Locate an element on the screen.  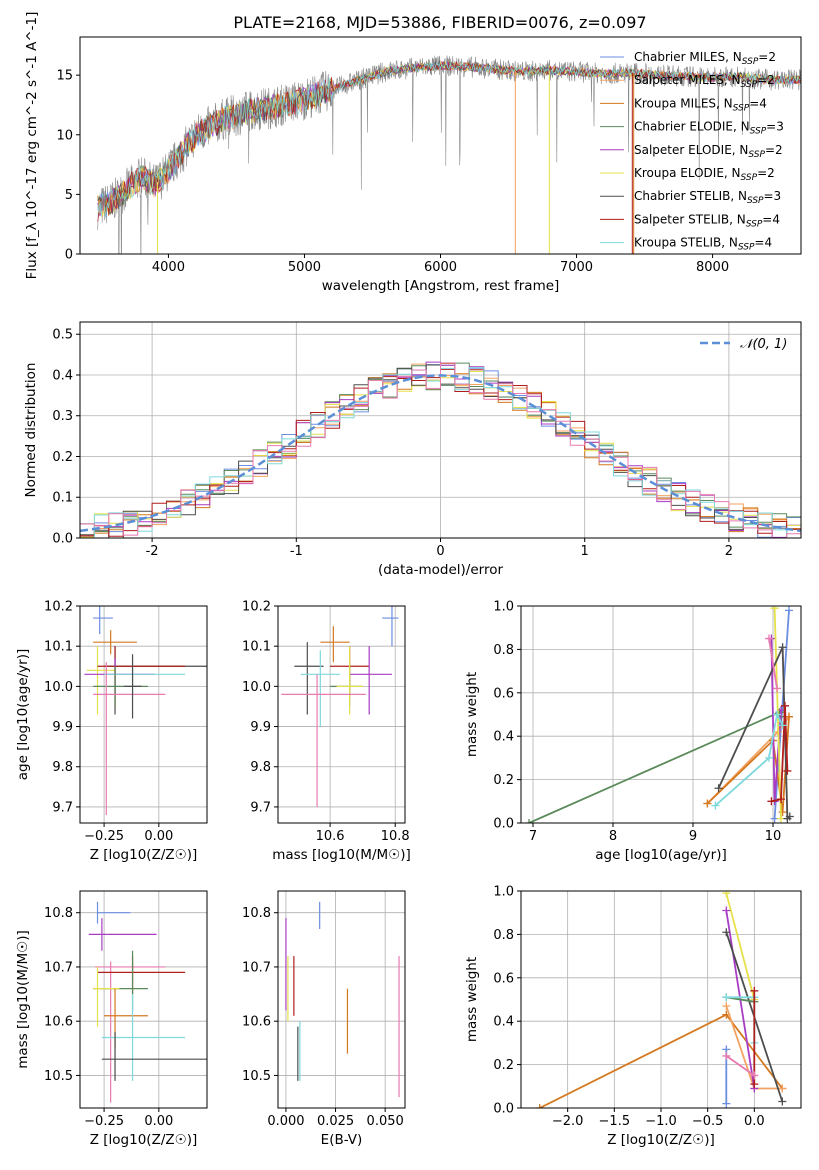
x-axis-label: (data-model)/error is located at coordinates (441, 570).